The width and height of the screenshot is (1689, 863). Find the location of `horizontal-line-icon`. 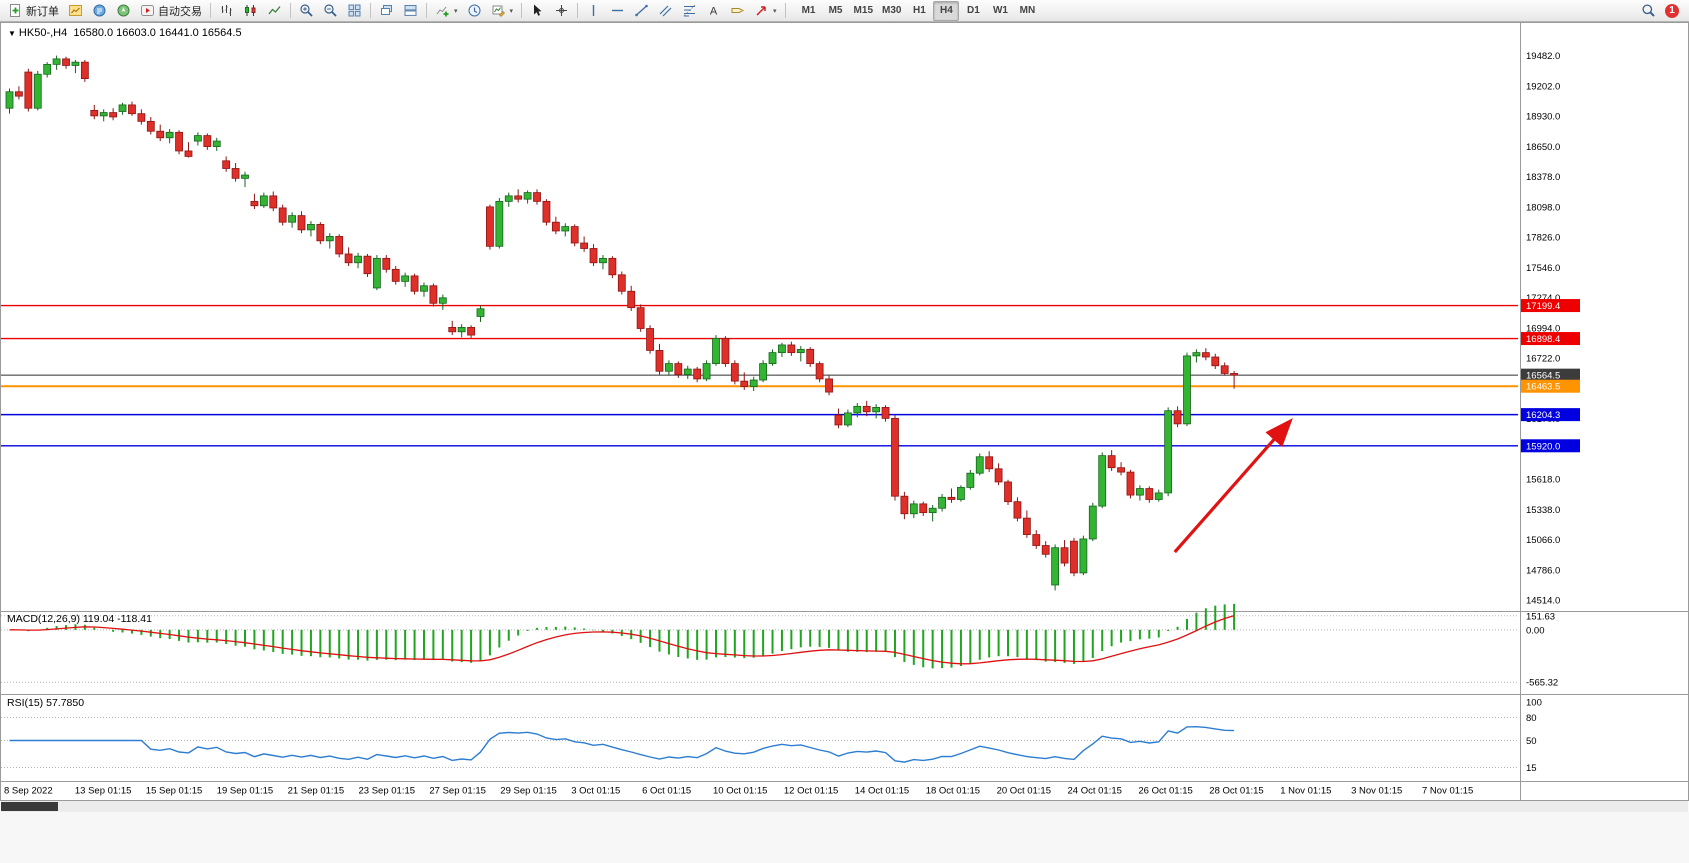

horizontal-line-icon is located at coordinates (617, 10).